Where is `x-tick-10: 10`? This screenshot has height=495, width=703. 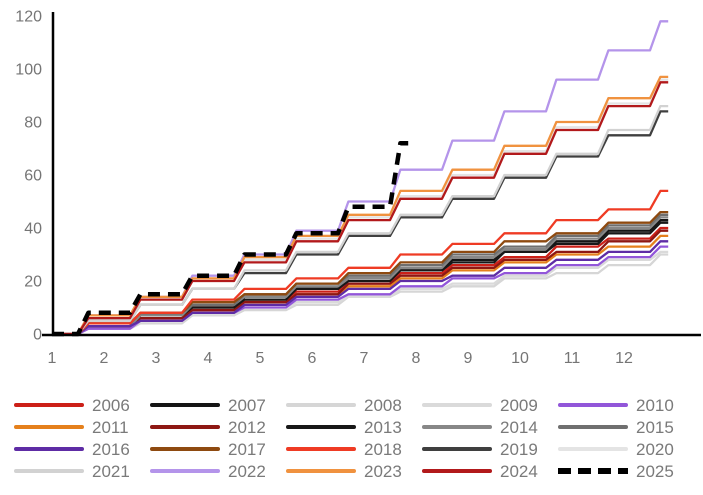
x-tick-10: 10 is located at coordinates (520, 358).